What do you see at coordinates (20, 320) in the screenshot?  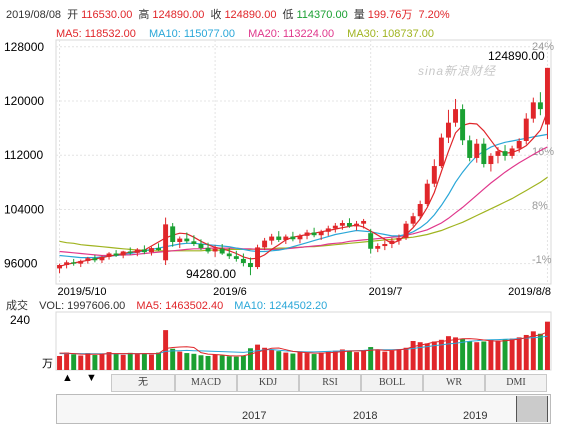 I see `volume-axis-max: 240` at bounding box center [20, 320].